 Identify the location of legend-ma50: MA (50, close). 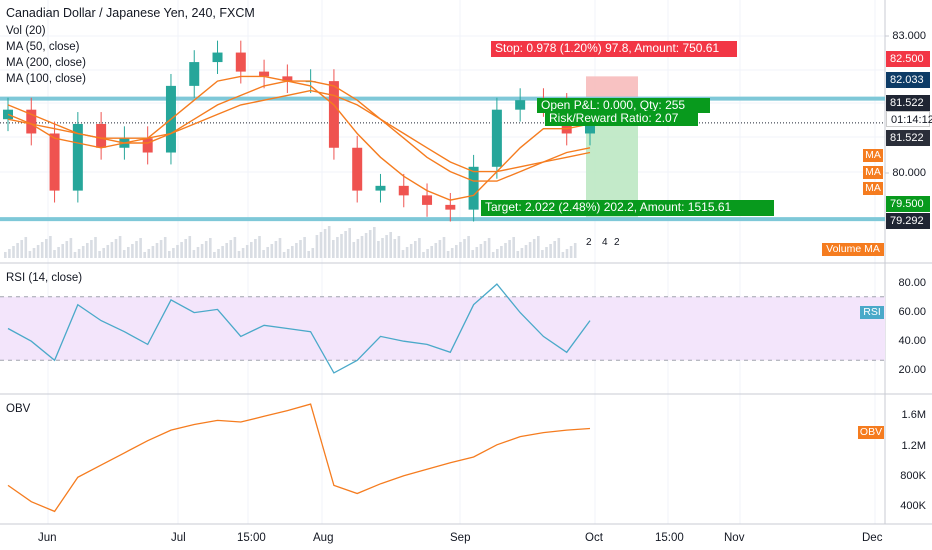
(43, 47).